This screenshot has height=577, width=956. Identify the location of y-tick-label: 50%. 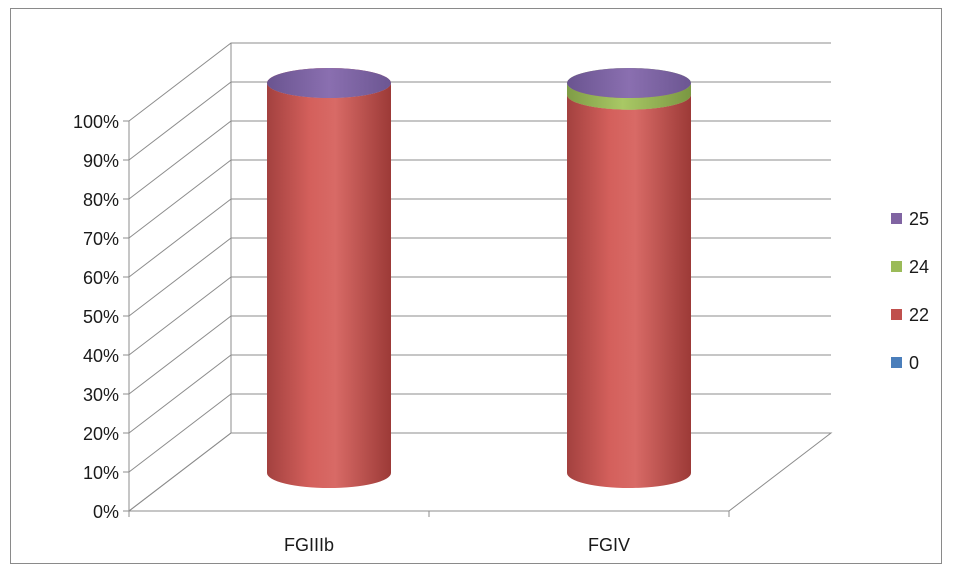
(101, 317).